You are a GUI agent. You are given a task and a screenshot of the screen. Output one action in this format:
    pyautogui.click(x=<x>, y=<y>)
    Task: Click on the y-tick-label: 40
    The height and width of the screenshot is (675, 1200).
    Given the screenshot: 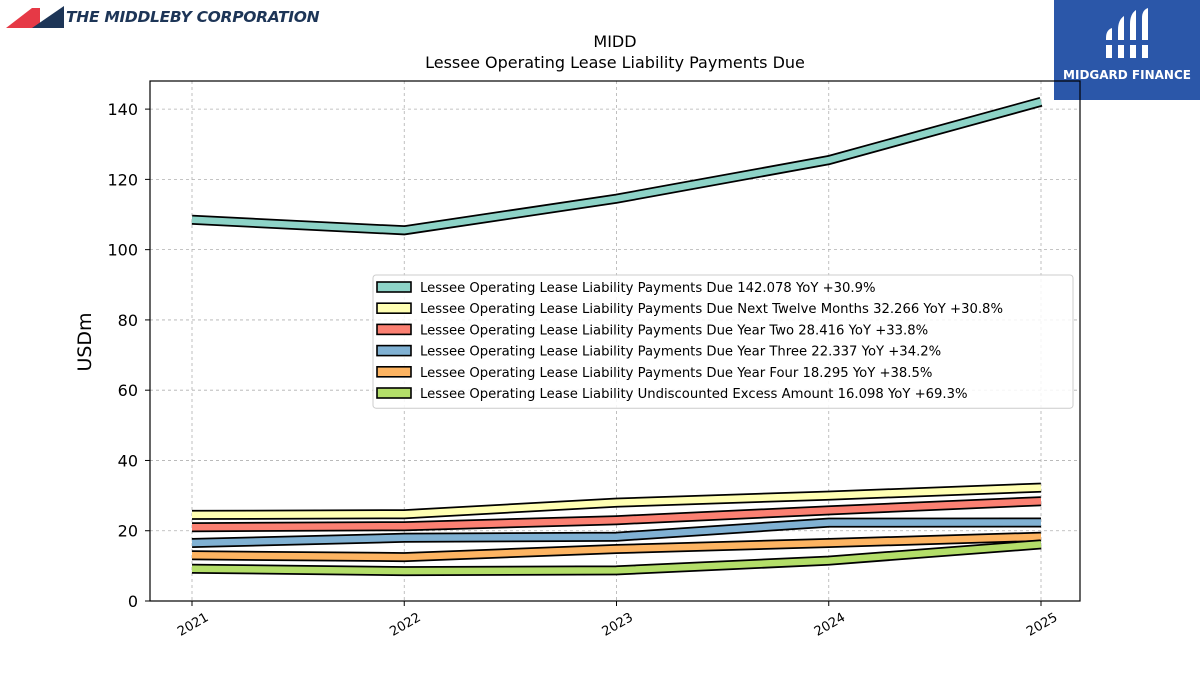 What is the action you would take?
    pyautogui.click(x=128, y=460)
    